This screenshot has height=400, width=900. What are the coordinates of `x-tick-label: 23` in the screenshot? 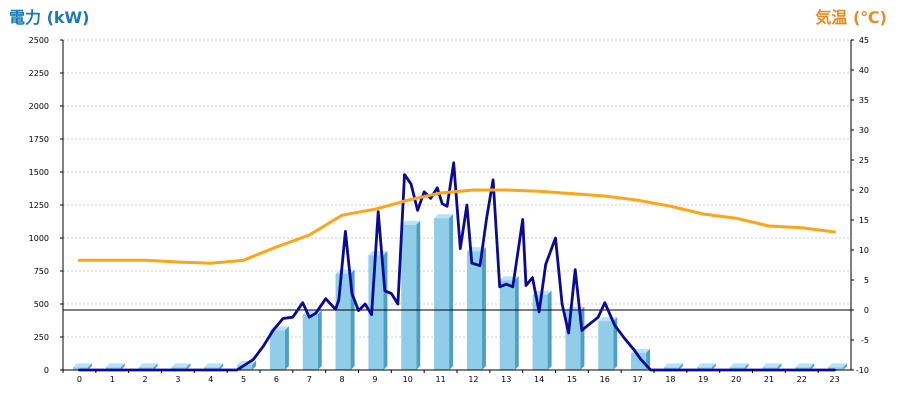 It's located at (834, 379).